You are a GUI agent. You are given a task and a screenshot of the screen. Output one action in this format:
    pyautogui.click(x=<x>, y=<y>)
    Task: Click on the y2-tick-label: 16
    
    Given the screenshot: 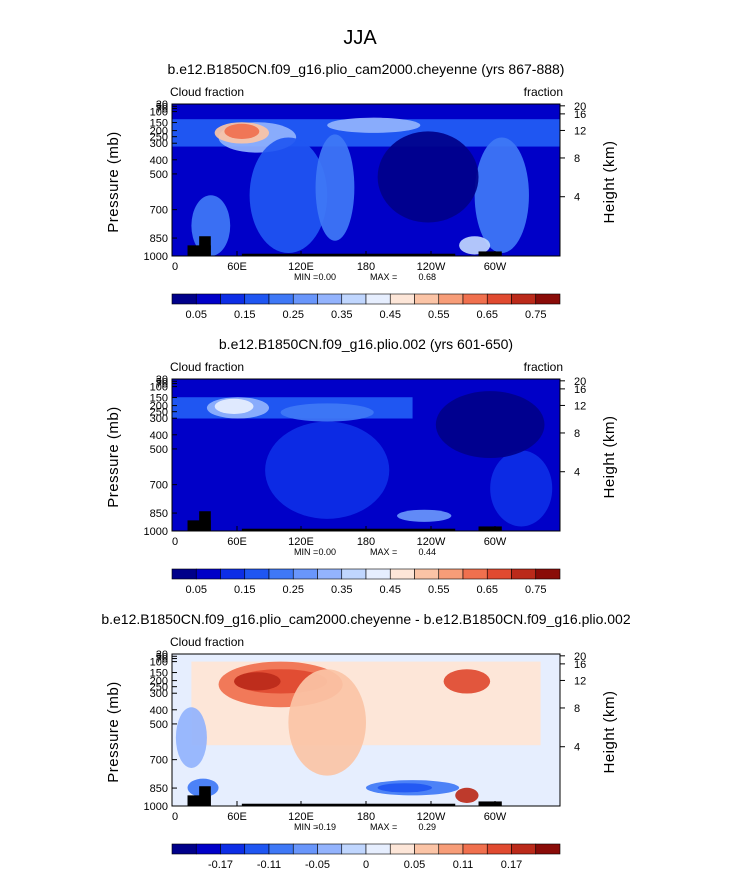 What is the action you would take?
    pyautogui.click(x=580, y=665)
    